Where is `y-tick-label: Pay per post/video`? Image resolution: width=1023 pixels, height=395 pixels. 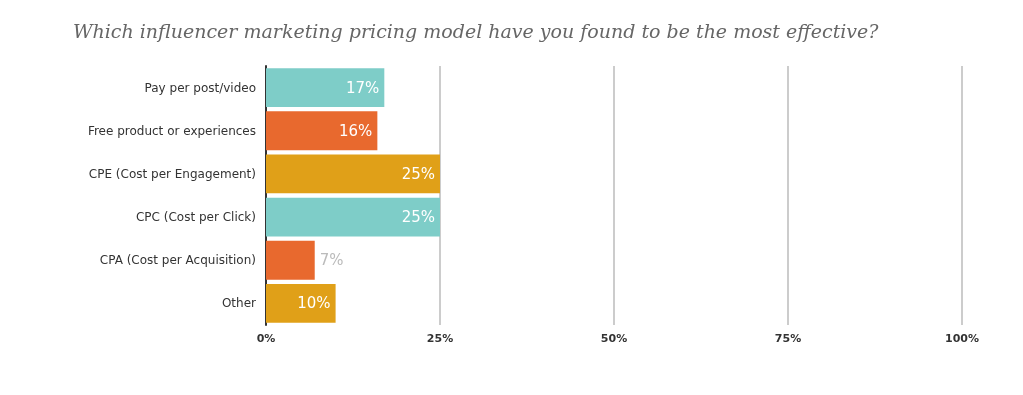 y-tick-label: Pay per post/video is located at coordinates (200, 87).